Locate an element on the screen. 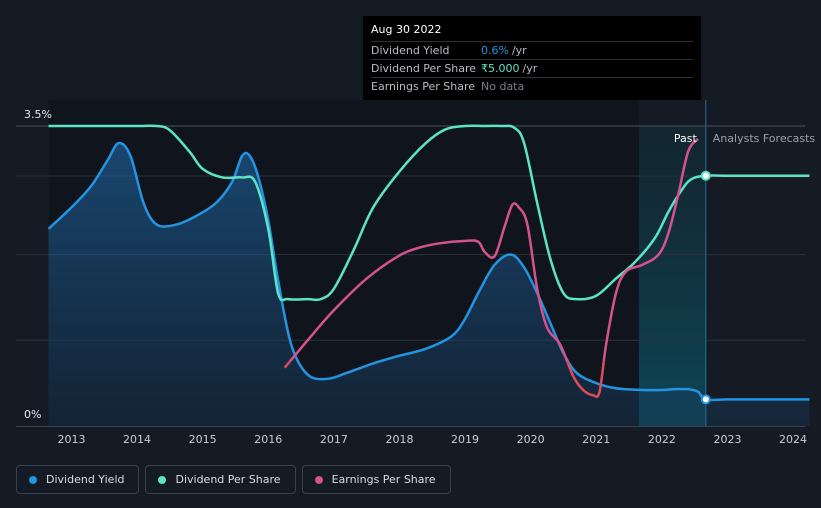  x-tick-label: 2015 is located at coordinates (203, 439).